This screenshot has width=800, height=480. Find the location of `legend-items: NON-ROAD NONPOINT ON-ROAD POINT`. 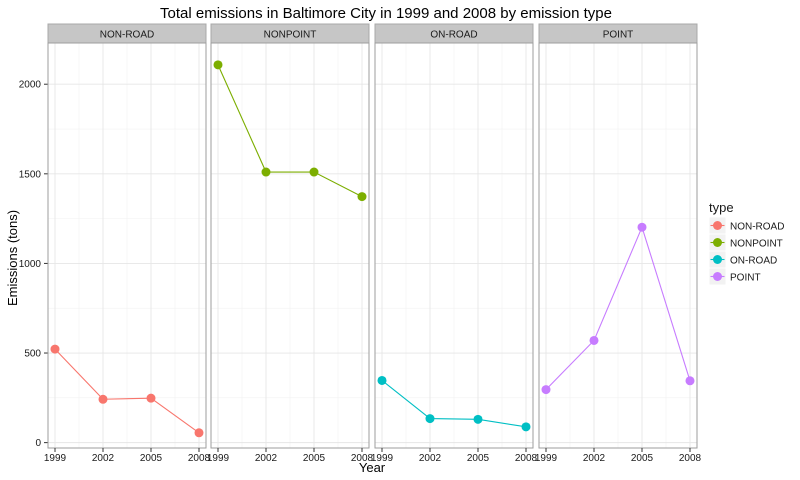

legend-items: NON-ROAD NONPOINT ON-ROAD POINT is located at coordinates (746, 251).